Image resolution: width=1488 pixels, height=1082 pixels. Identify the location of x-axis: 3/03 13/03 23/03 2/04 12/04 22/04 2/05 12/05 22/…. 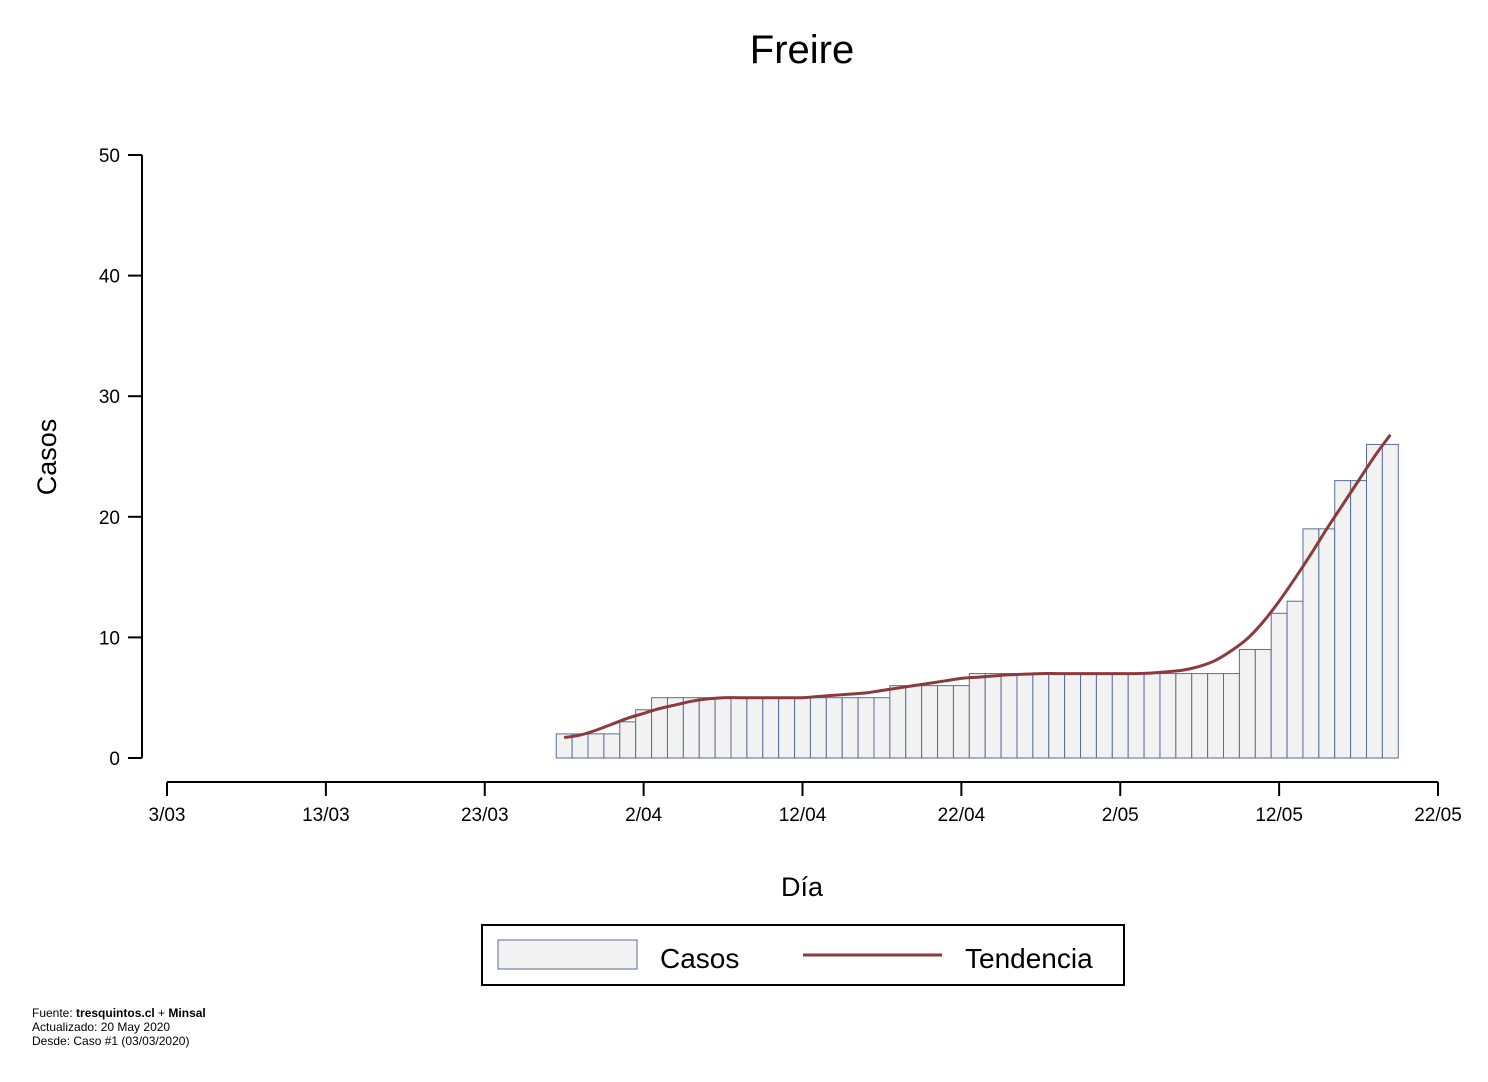
(805, 803).